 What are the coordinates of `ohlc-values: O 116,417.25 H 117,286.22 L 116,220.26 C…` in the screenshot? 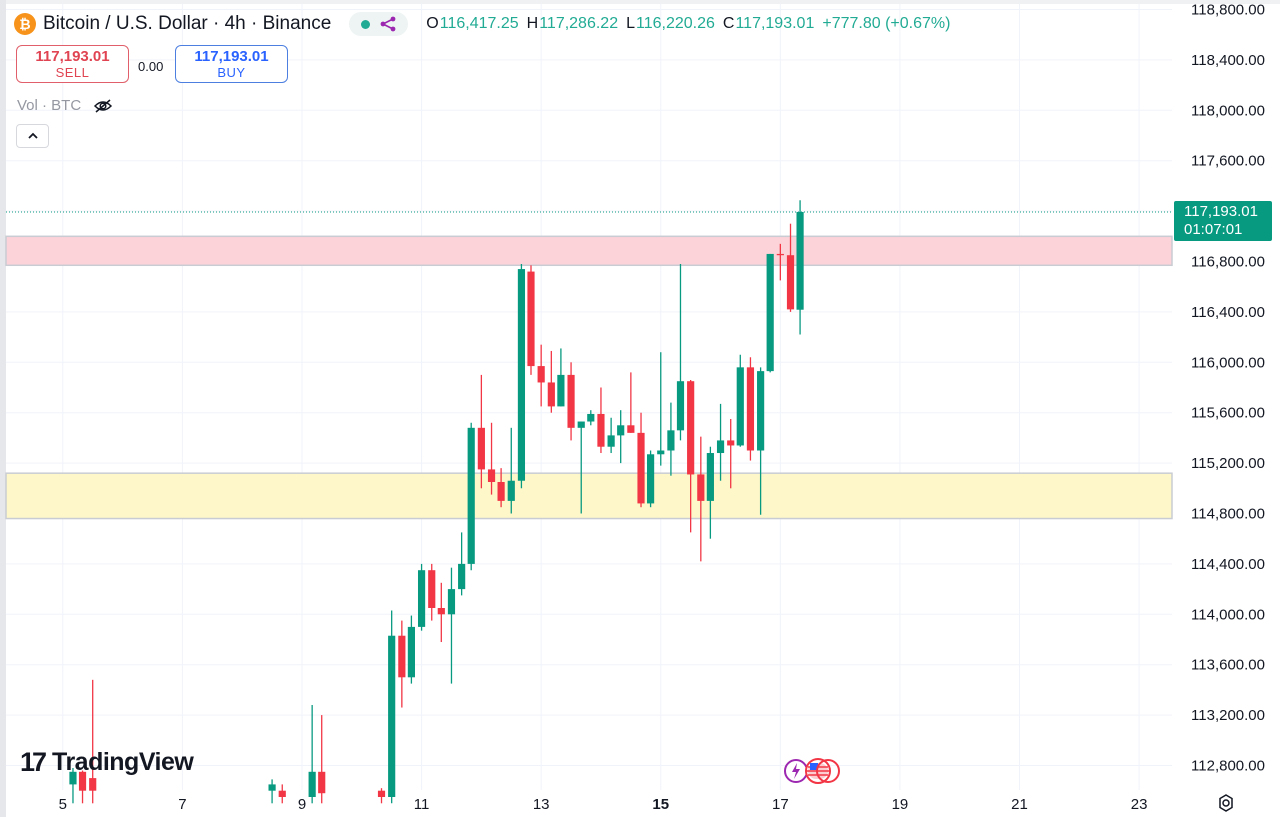 It's located at (692, 24).